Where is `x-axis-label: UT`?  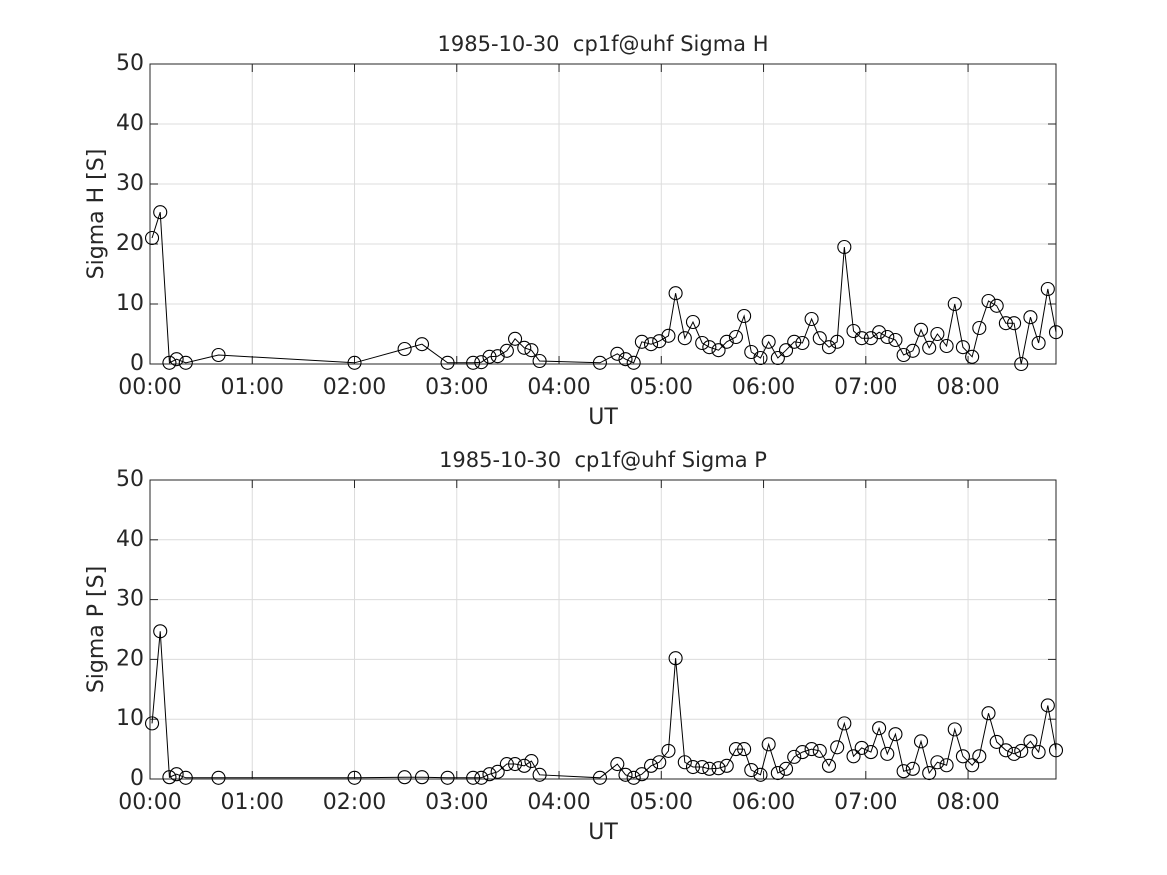
x-axis-label: UT is located at coordinates (603, 417).